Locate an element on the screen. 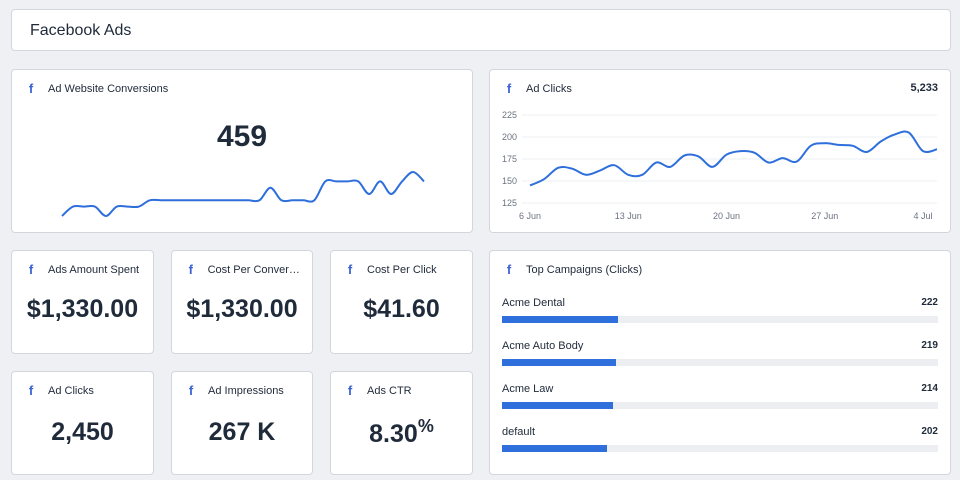 This screenshot has width=960, height=480. metric-card-ad-impressions: f Ad Impressions 267 K is located at coordinates (242, 423).